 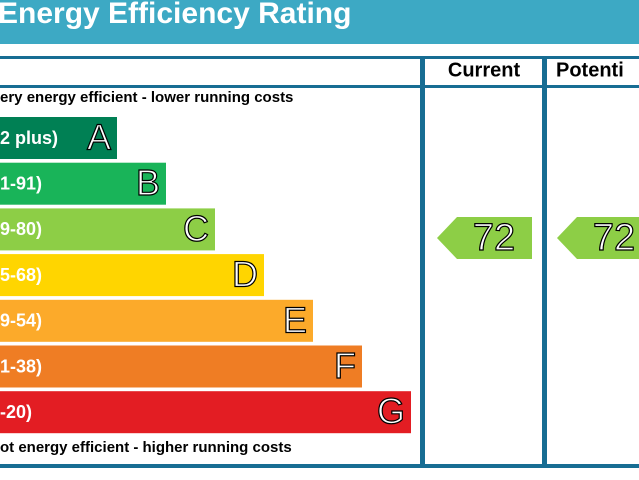 What do you see at coordinates (590, 70) in the screenshot?
I see `column-header: Potenti` at bounding box center [590, 70].